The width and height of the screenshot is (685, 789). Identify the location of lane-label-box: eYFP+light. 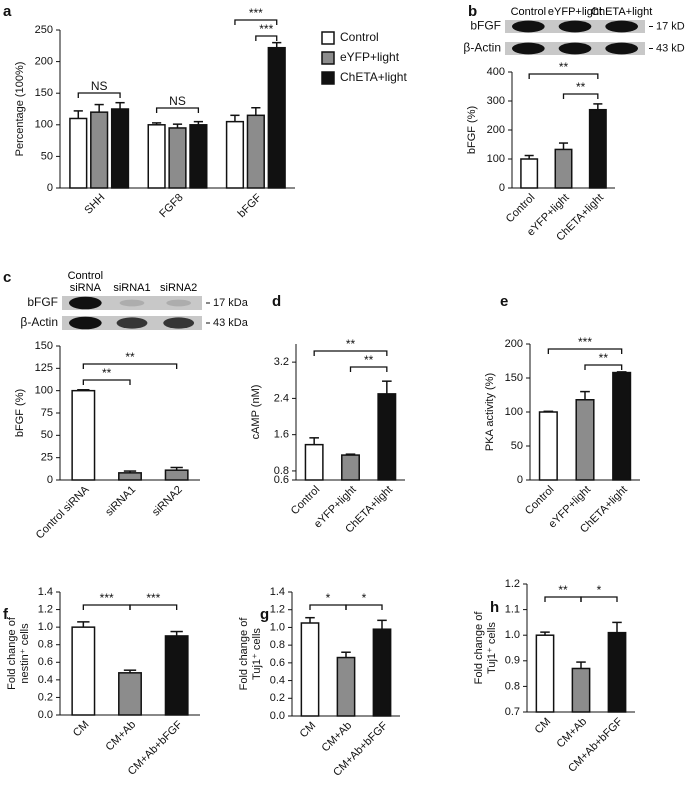
(575, 12).